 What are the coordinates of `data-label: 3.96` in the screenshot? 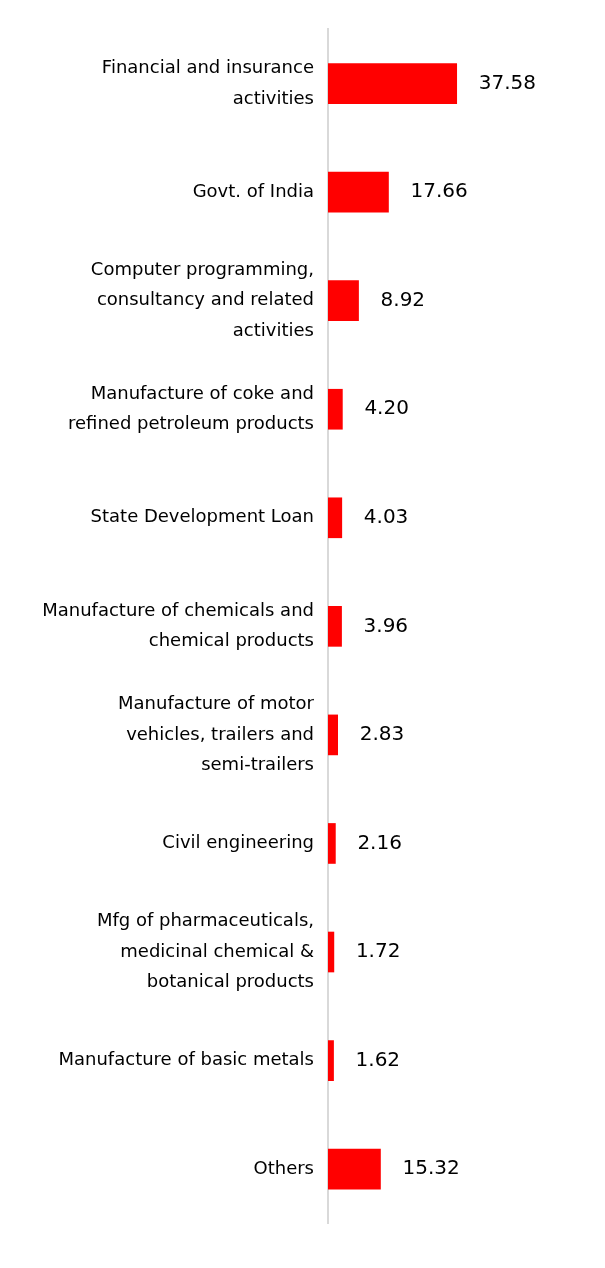 It's located at (386, 624).